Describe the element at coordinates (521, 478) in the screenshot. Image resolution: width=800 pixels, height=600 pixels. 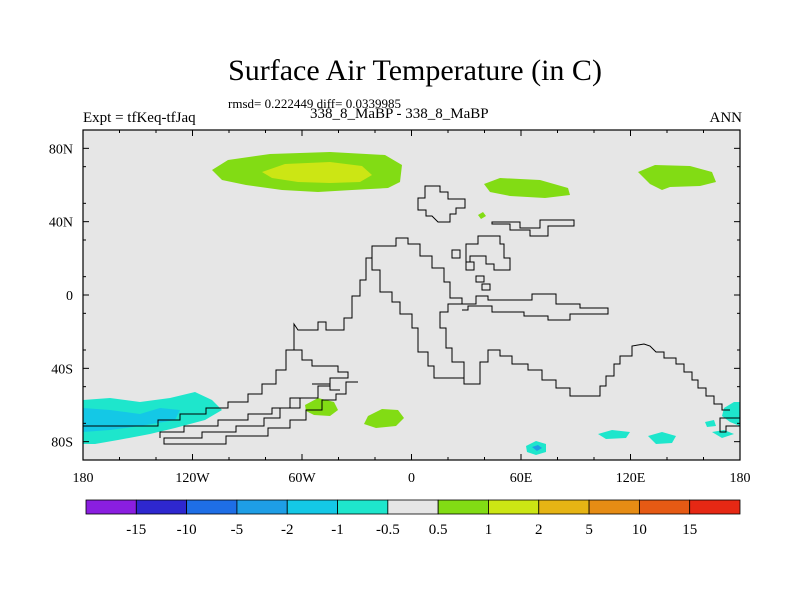
I see `x-tick-label: 60E` at that location.